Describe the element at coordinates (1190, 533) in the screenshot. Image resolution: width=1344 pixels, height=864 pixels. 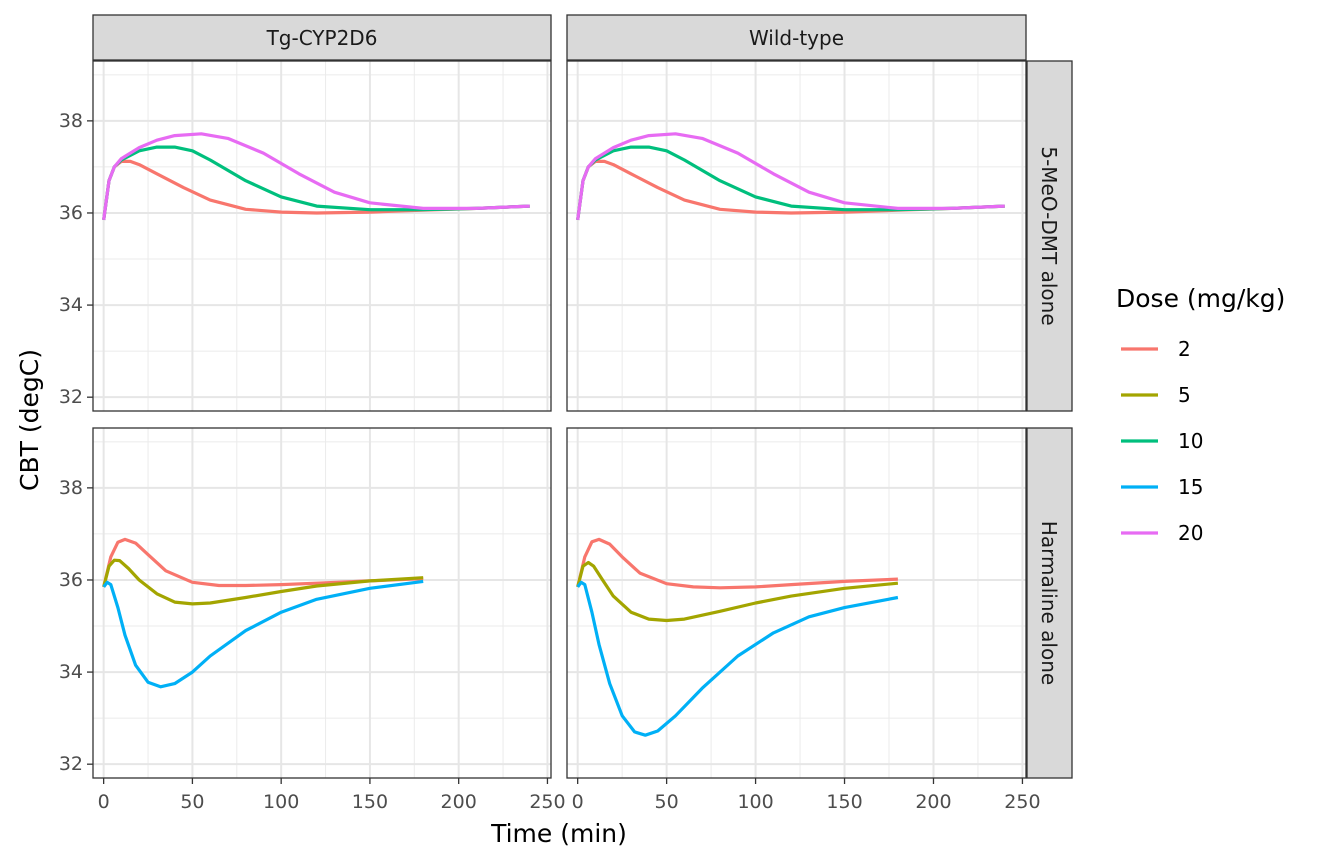
I see `legend-label: 20` at that location.